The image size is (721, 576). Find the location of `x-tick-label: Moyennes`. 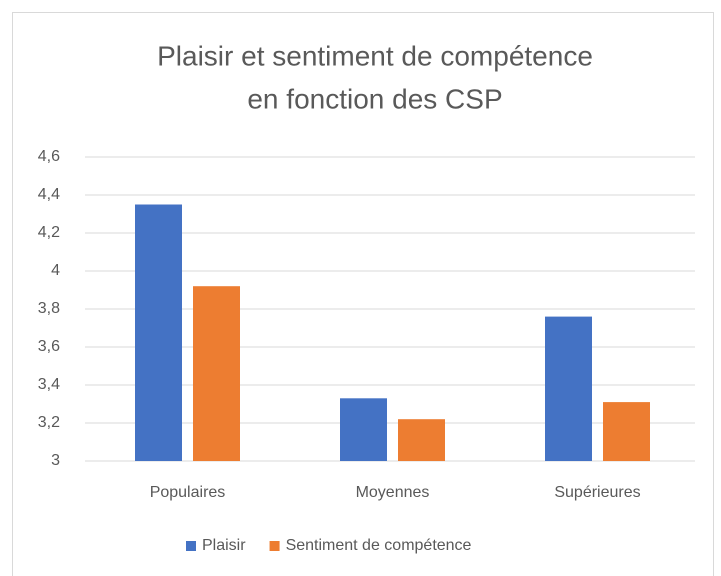

x-tick-label: Moyennes is located at coordinates (393, 492).